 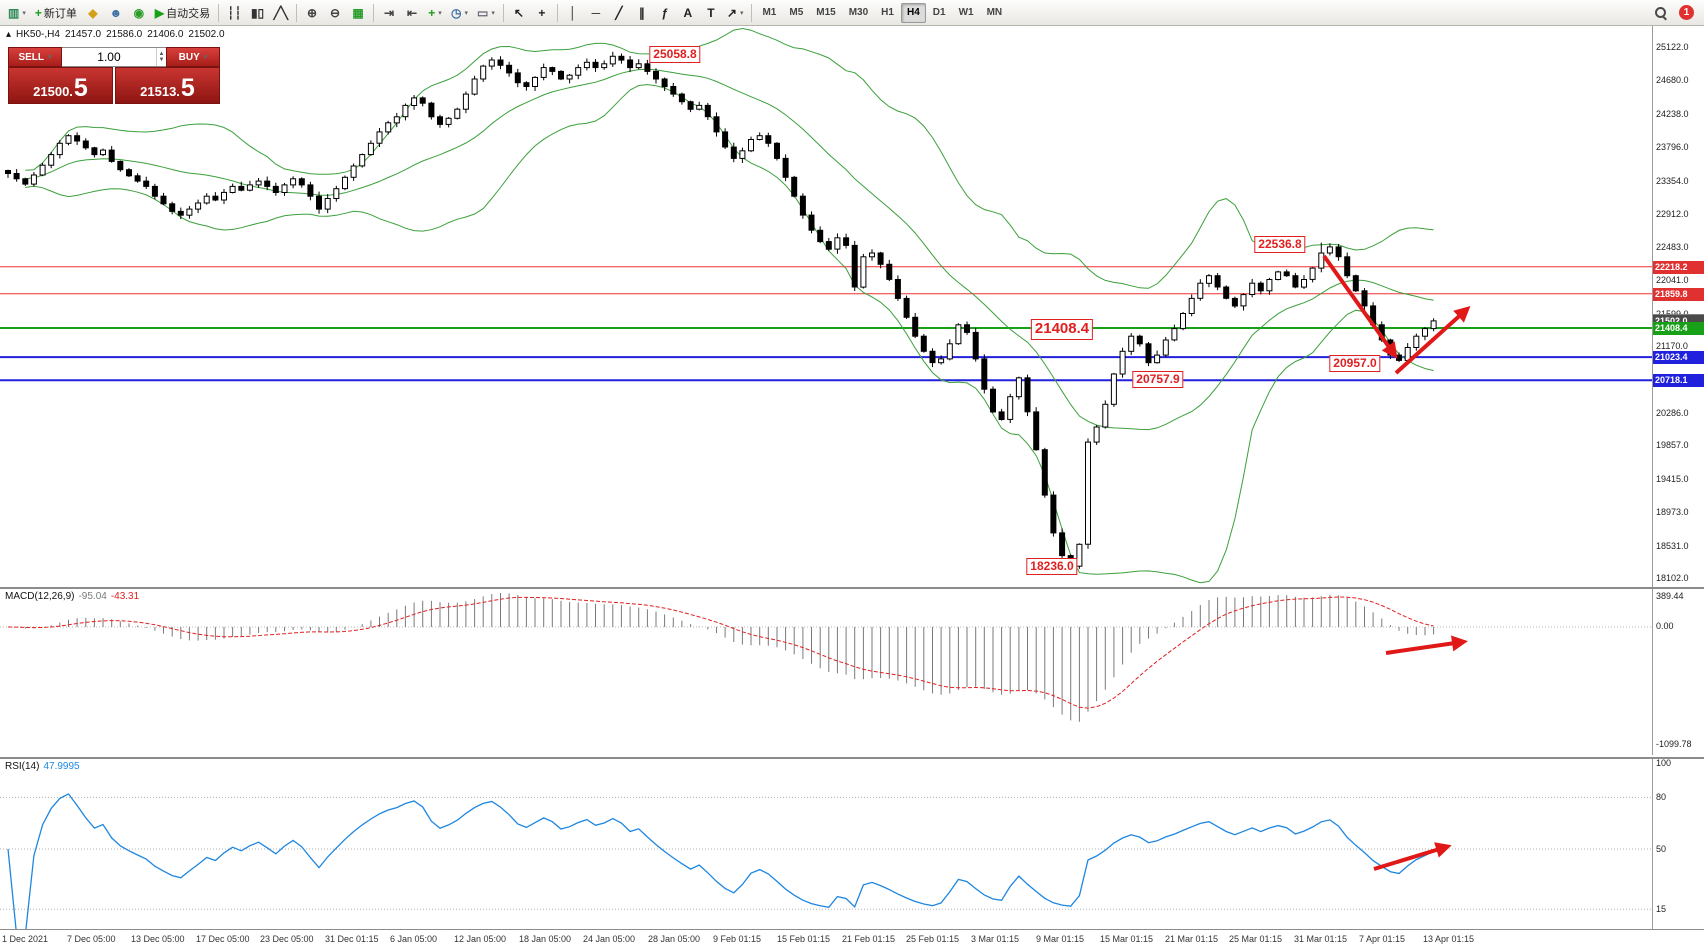 I want to click on rsi-axis: 100 80 50 15, so click(x=1678, y=843).